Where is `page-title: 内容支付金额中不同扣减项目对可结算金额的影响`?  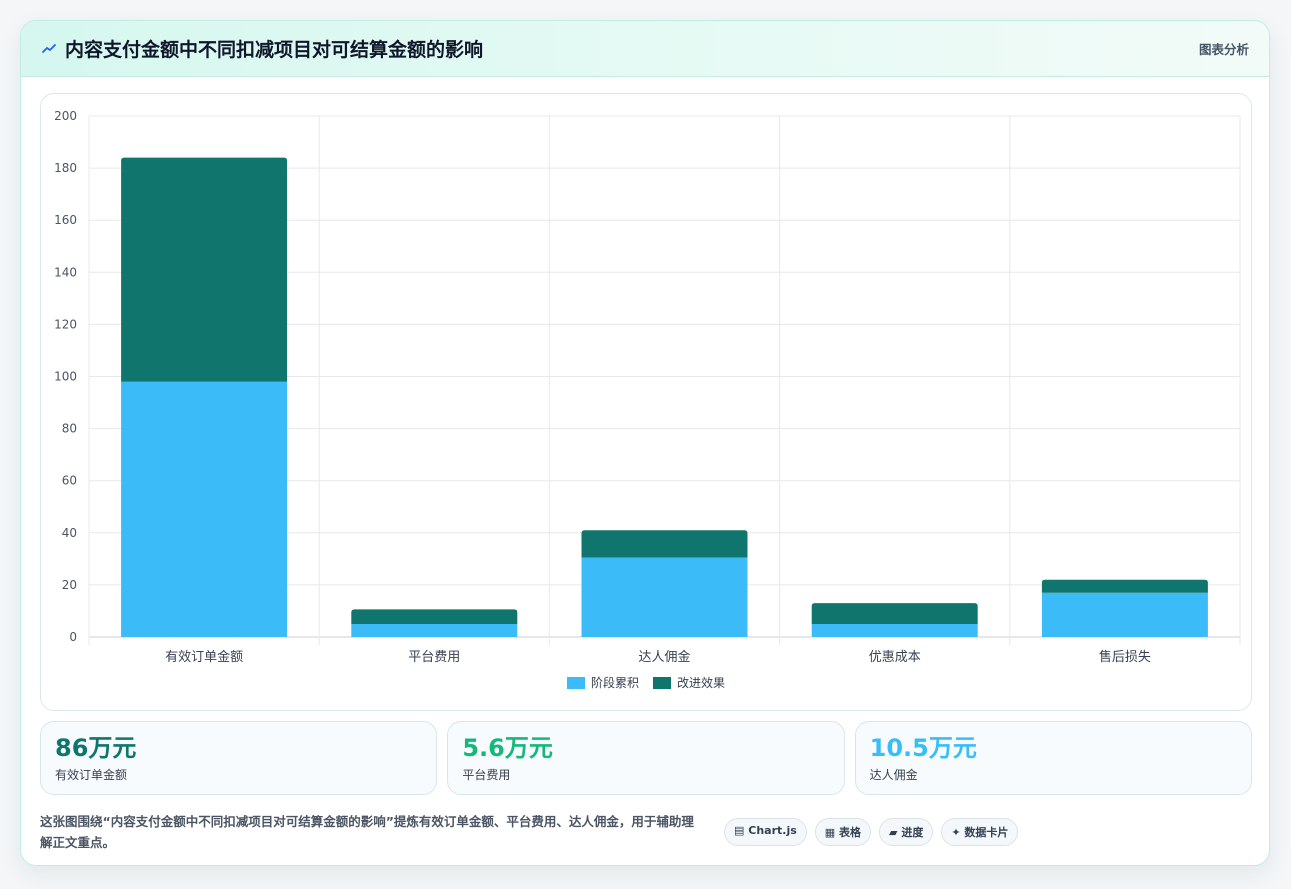
page-title: 内容支付金额中不同扣减项目对可结算金额的影响 is located at coordinates (274, 50).